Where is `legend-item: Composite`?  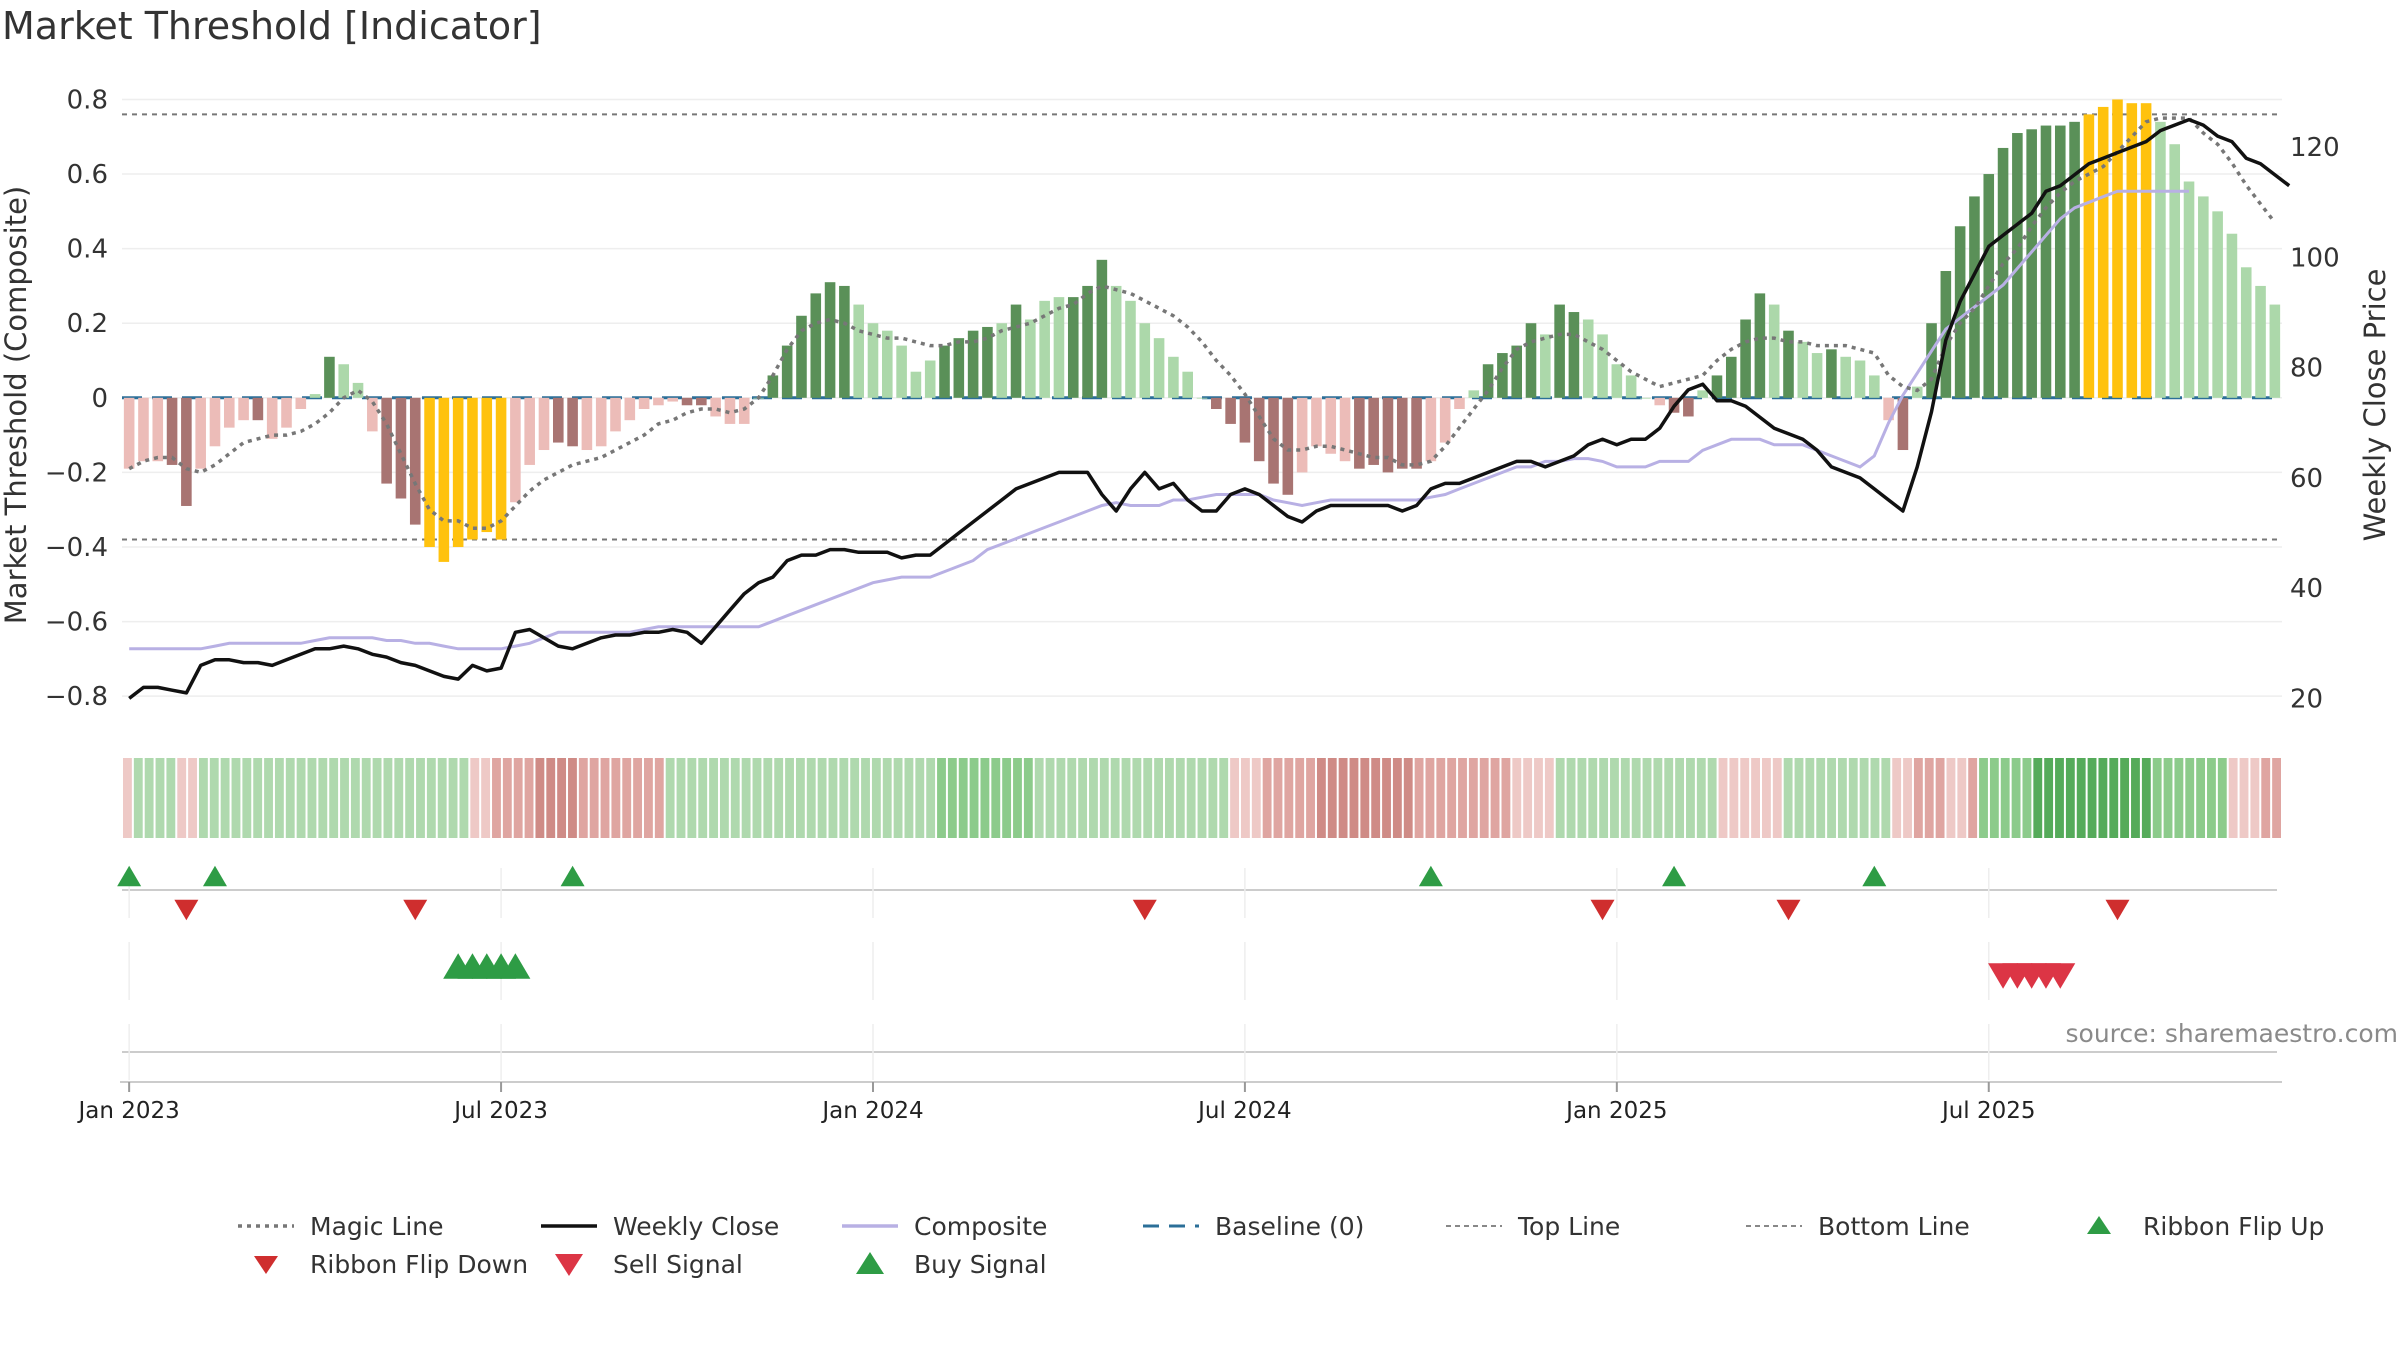 legend-item: Composite is located at coordinates (944, 1226).